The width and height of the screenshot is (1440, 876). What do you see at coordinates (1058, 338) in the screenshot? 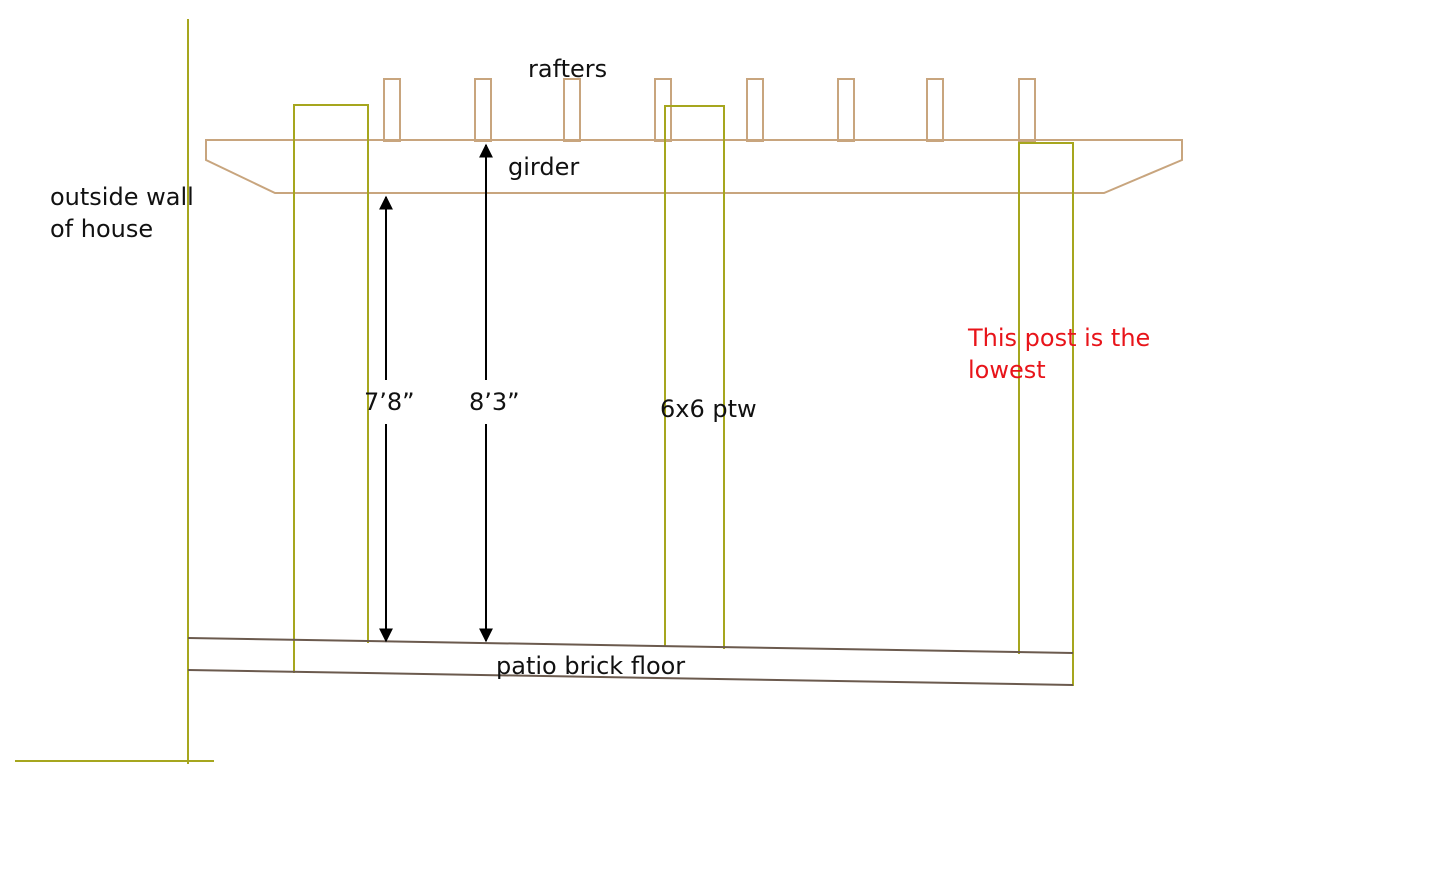
I see `lowest-post-note-line1: This post is the` at bounding box center [1058, 338].